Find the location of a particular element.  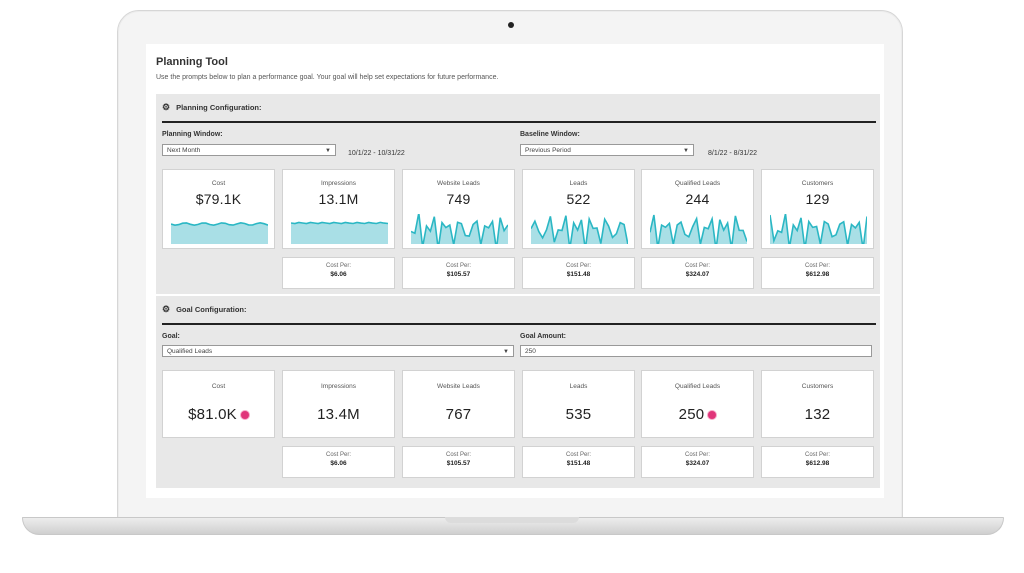

baseline-window-dropdown: Previous Period ▼ is located at coordinates (607, 150).